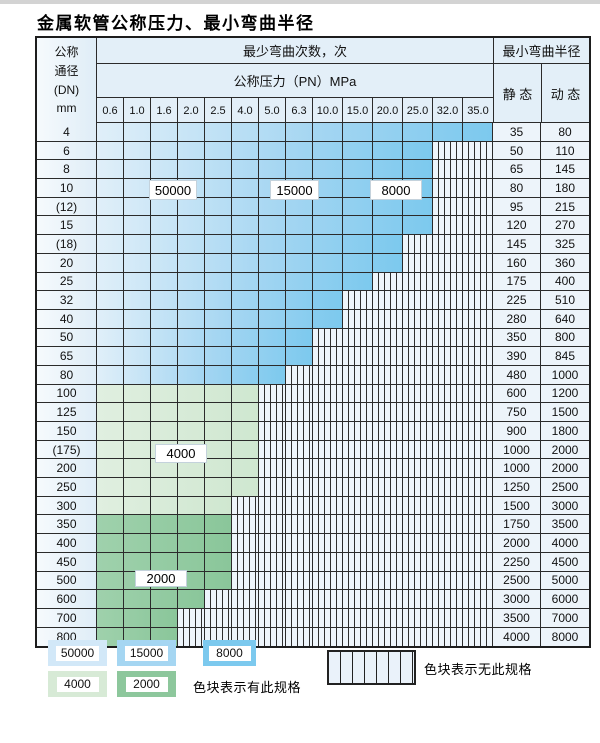 The width and height of the screenshot is (600, 743). What do you see at coordinates (517, 543) in the screenshot?
I see `static-radius-cell: 2000` at bounding box center [517, 543].